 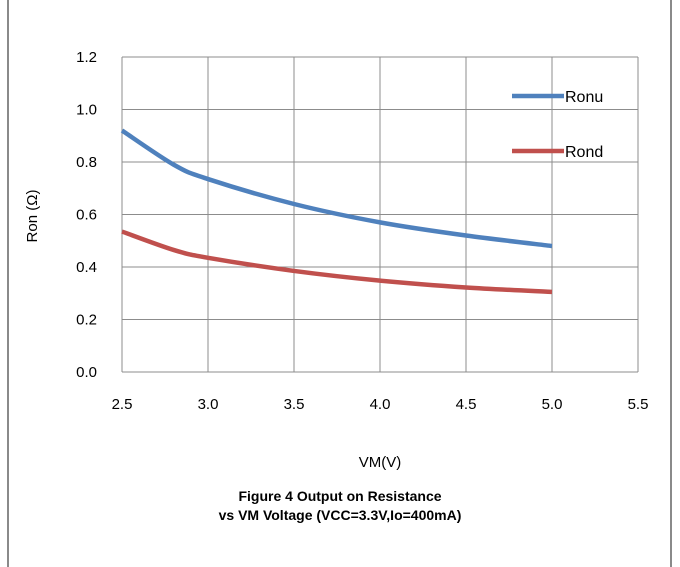 I want to click on figure-caption-line1: Figure 4 Output on Resistance, so click(x=340, y=496).